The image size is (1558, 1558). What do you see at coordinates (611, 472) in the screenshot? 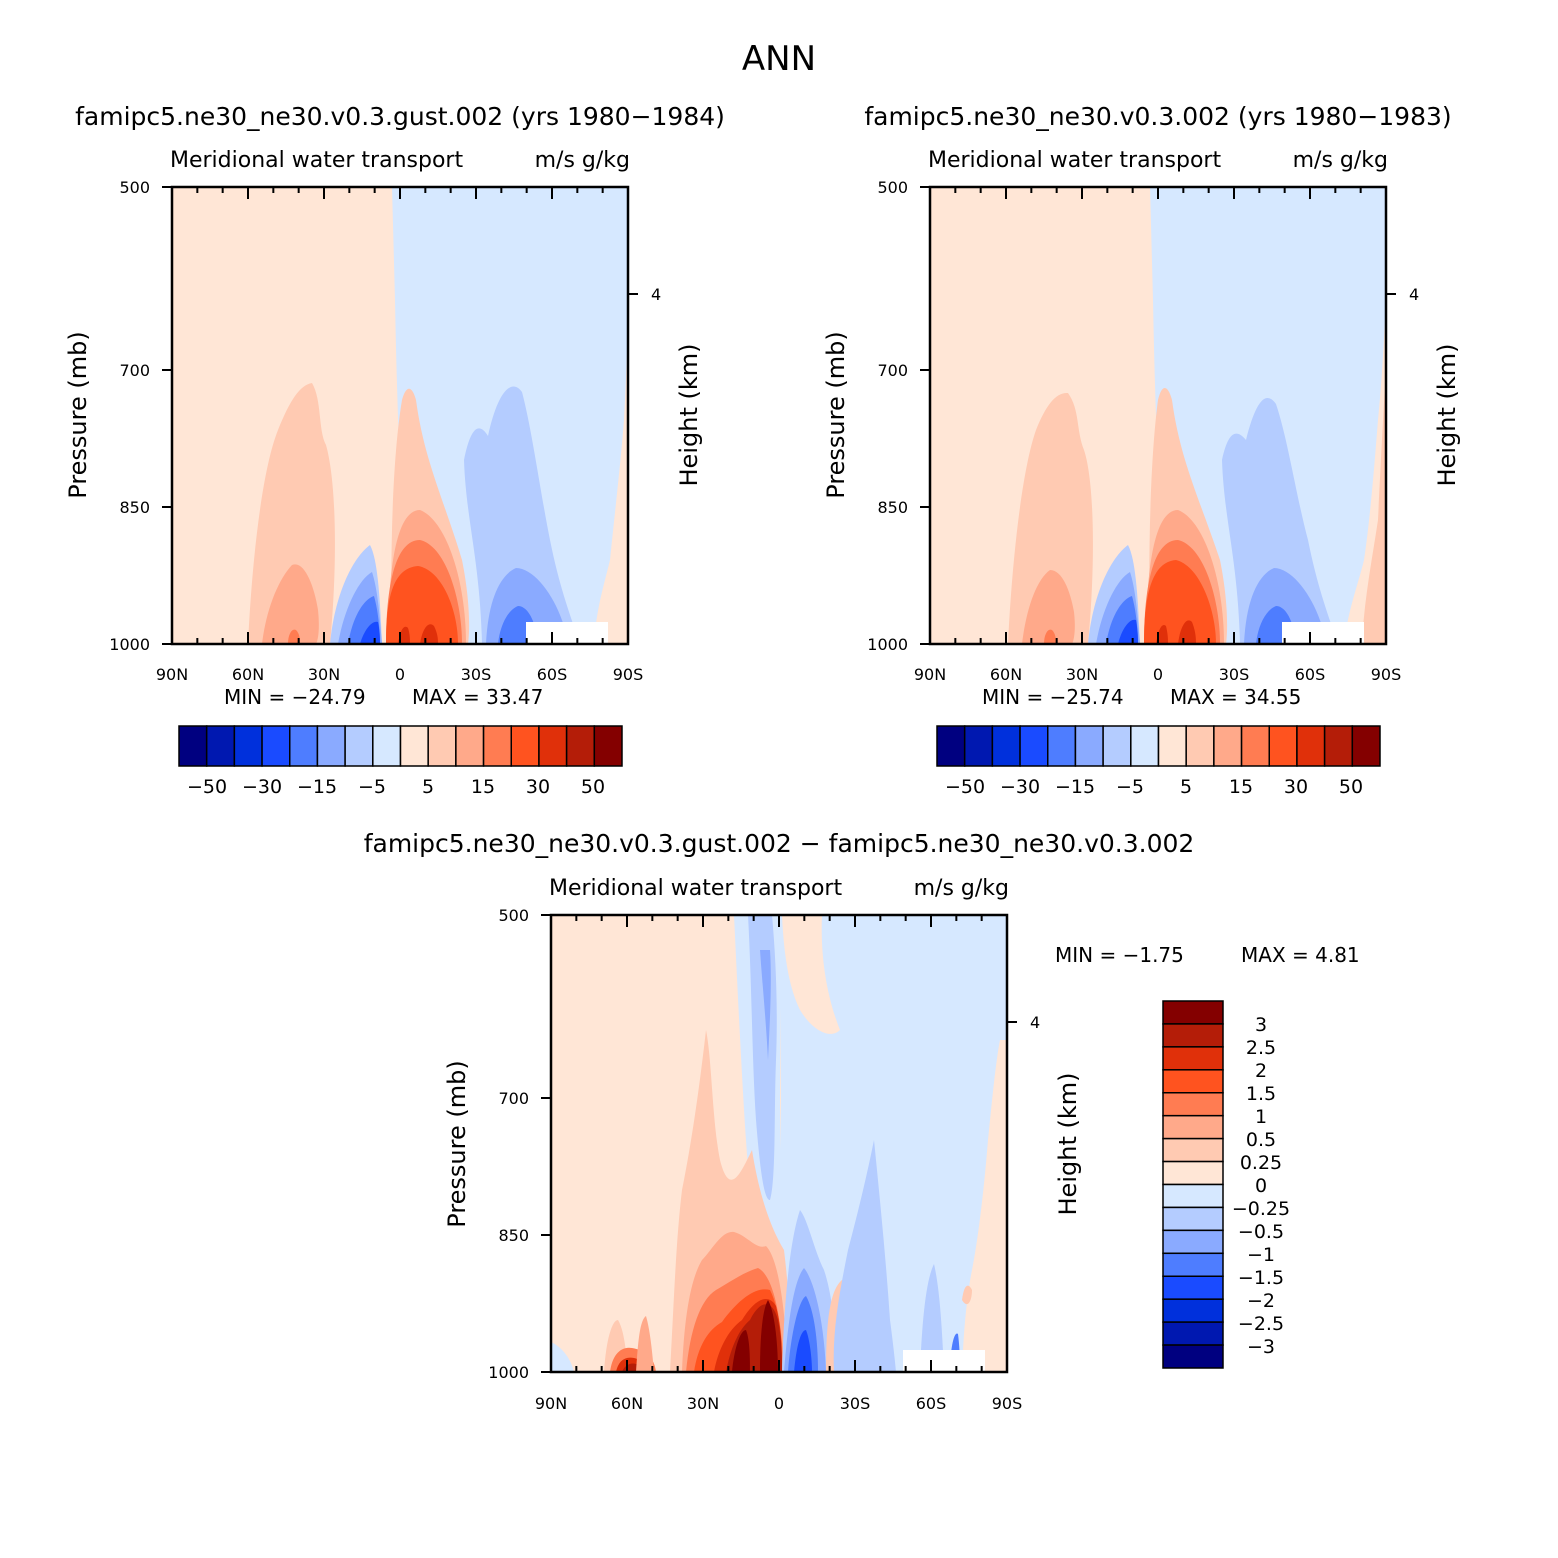
I see `blob-polar-pos` at bounding box center [611, 472].